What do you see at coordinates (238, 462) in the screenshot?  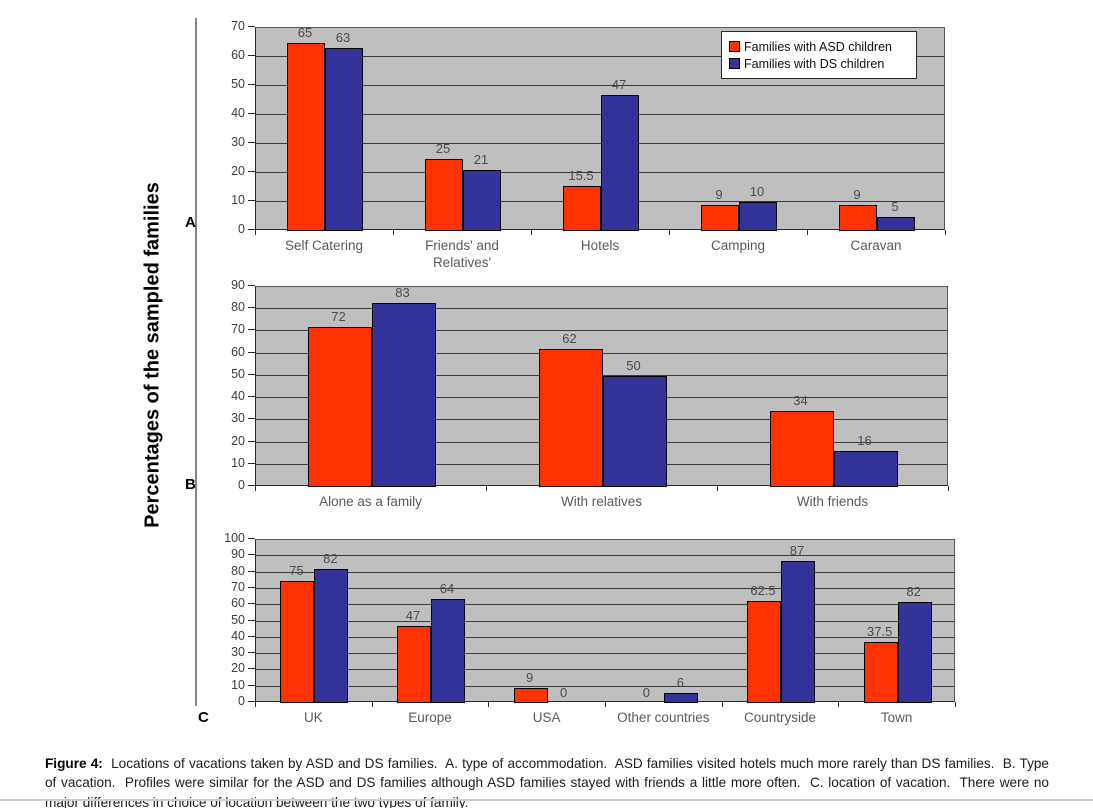 I see `ytick-label-B-10: 10` at bounding box center [238, 462].